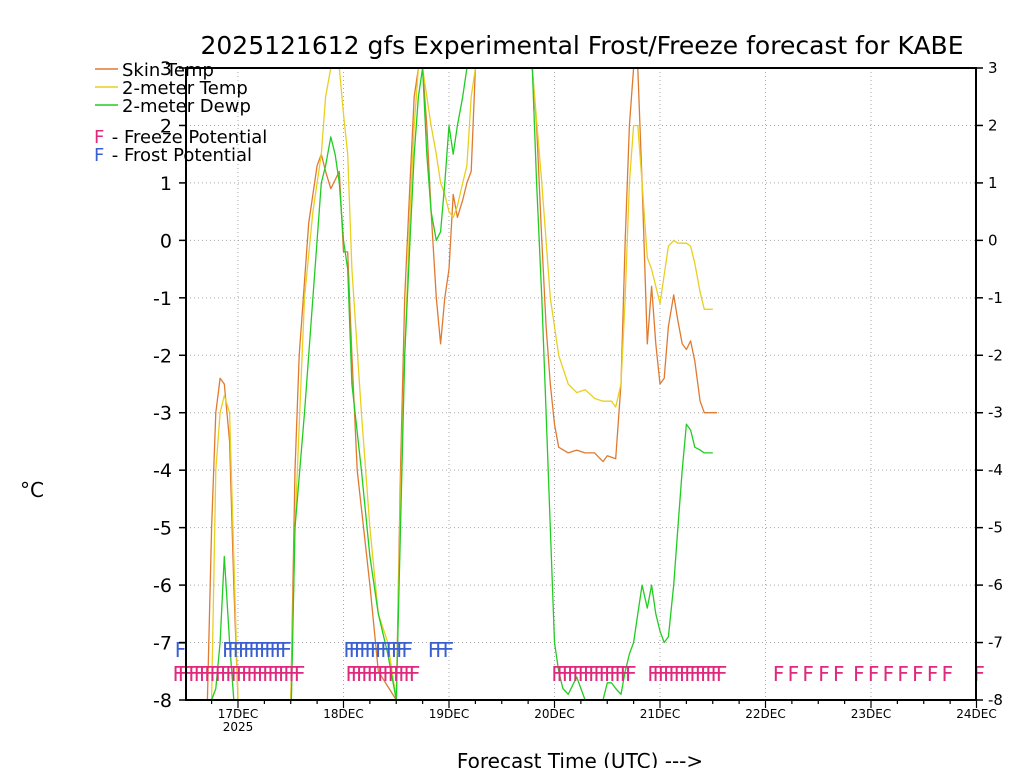 Image resolution: width=1024 pixels, height=768 pixels. What do you see at coordinates (680, 674) in the screenshot?
I see `freeze-flag-3-5: F` at bounding box center [680, 674].